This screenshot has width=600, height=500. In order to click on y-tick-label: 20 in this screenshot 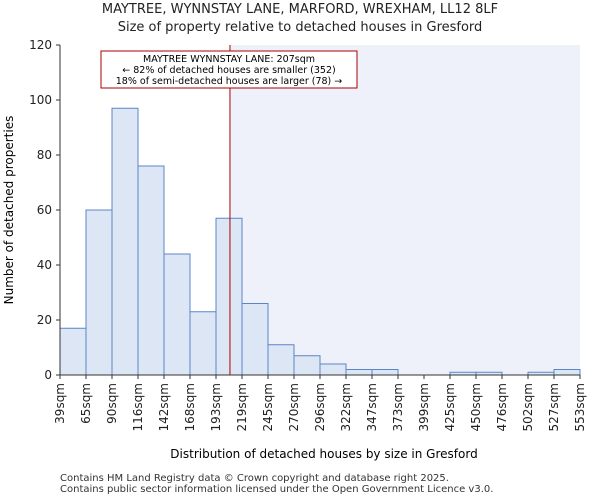, I will do `click(44, 320)`.